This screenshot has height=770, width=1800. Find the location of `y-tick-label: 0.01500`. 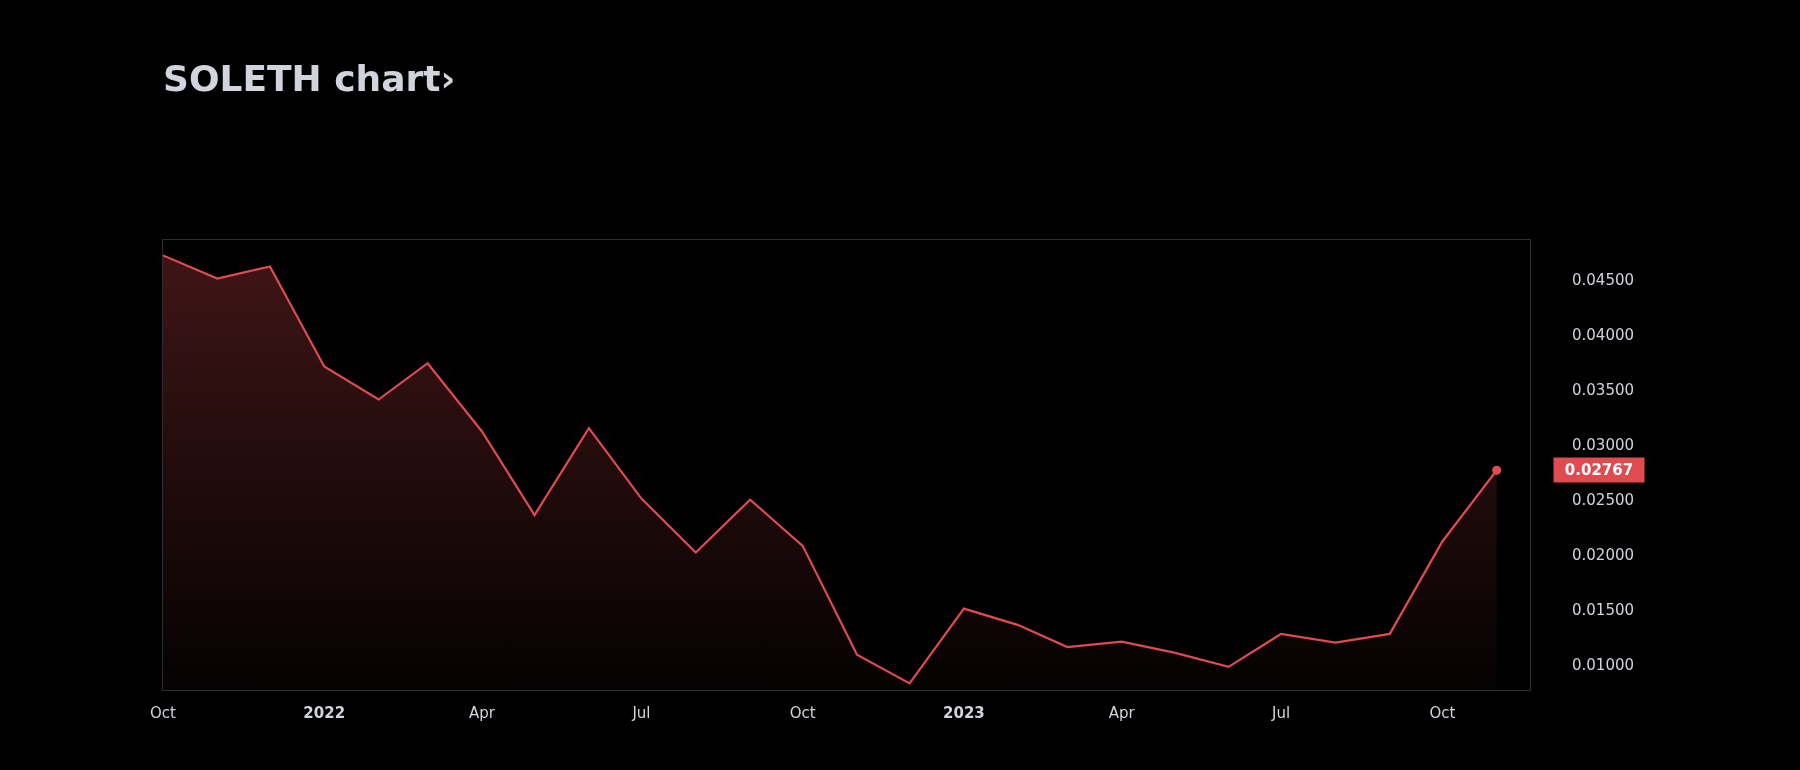

y-tick-label: 0.01500 is located at coordinates (1603, 609).